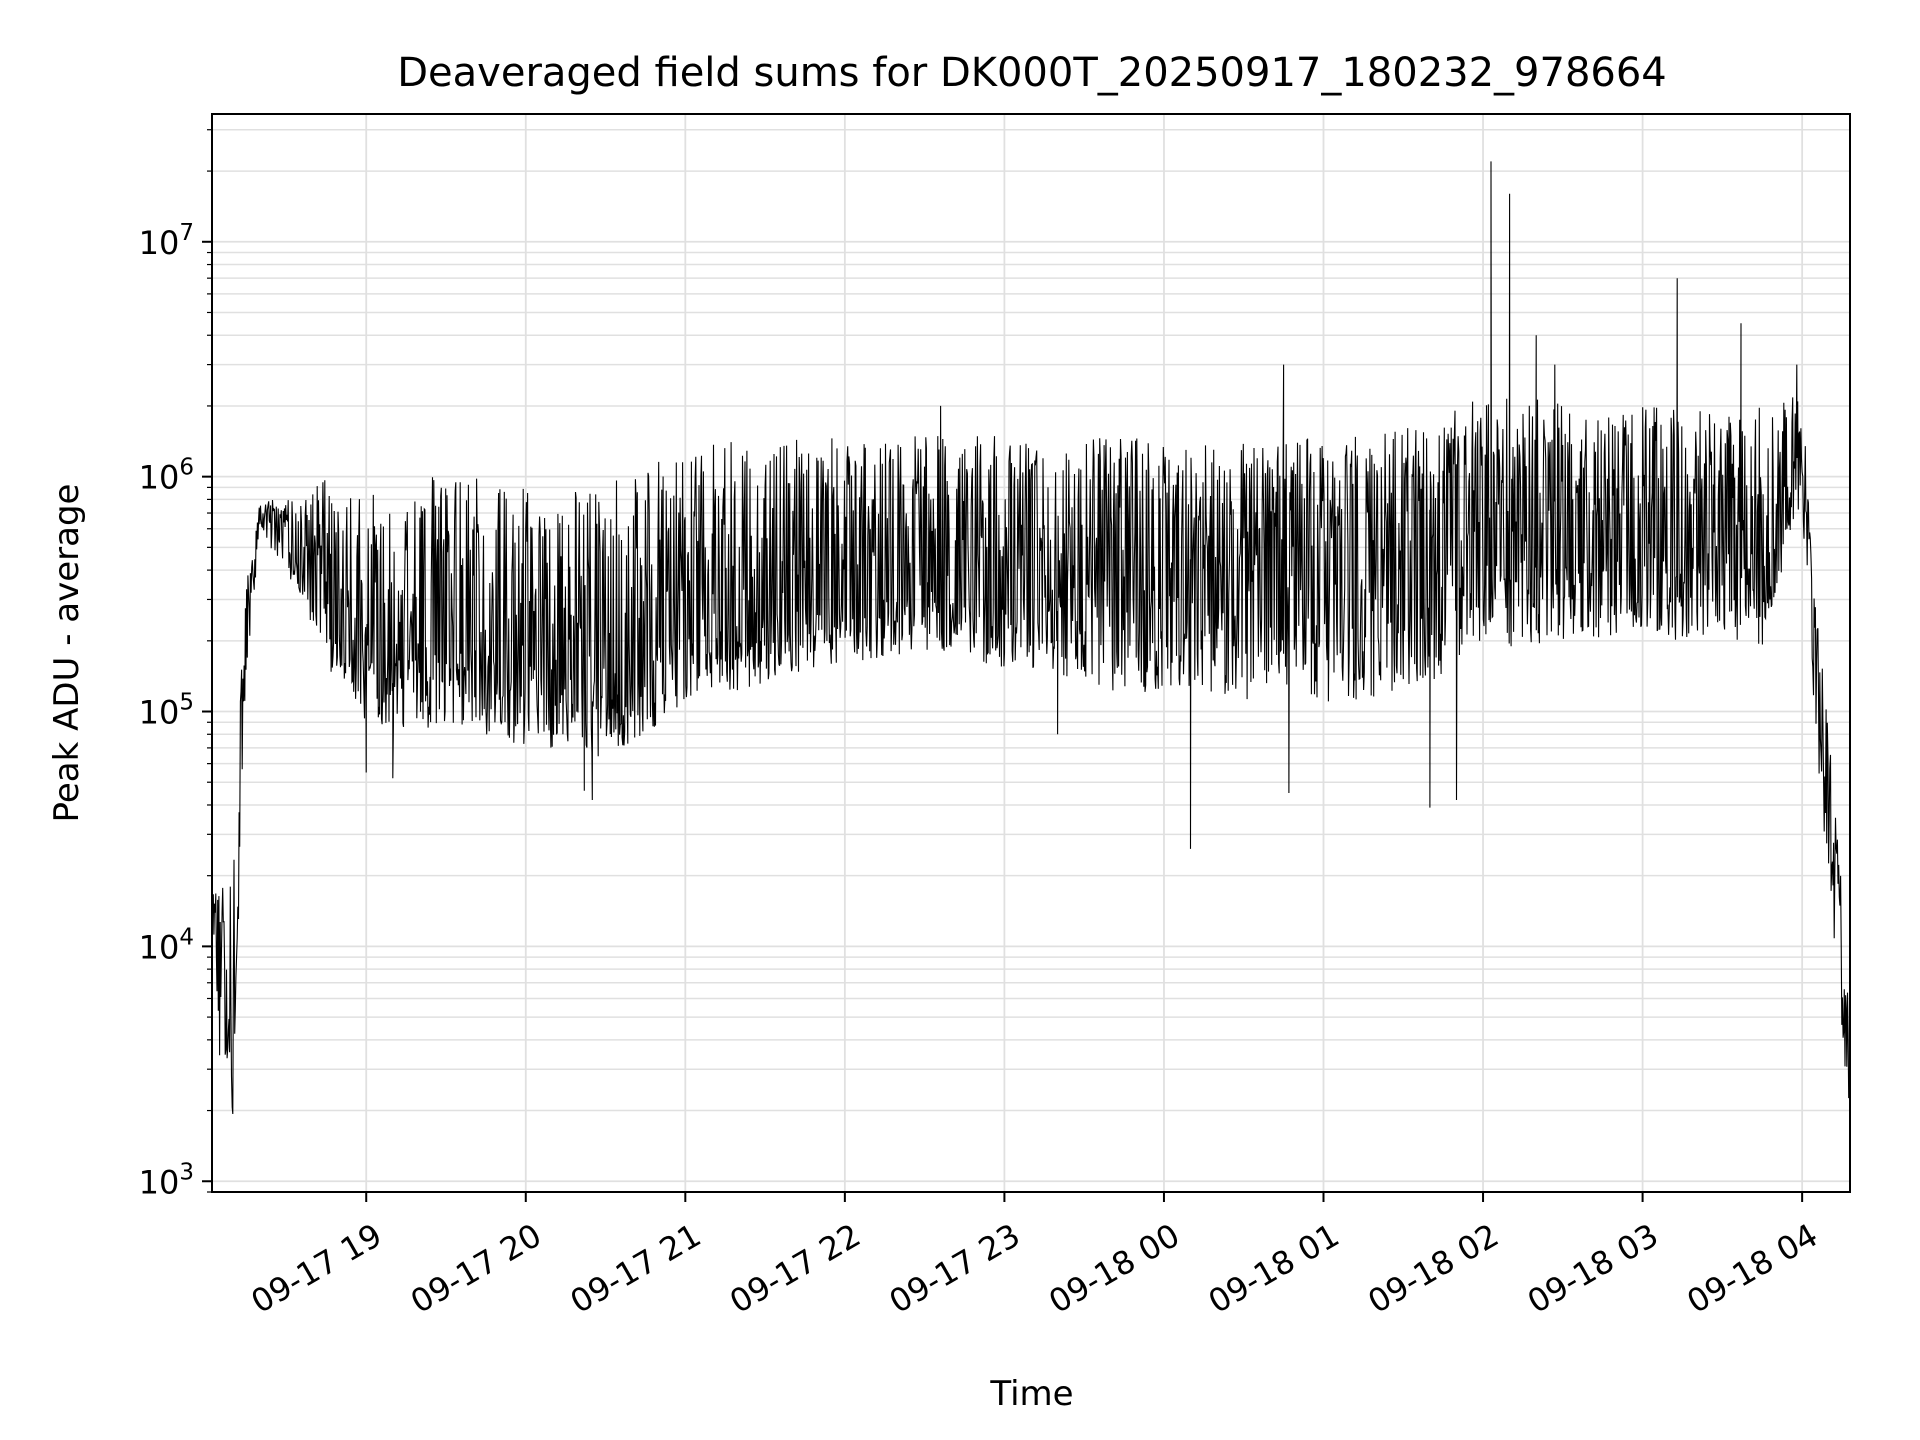 The height and width of the screenshot is (1440, 1920). I want to click on y-tick-label: 10⁷, so click(166, 241).